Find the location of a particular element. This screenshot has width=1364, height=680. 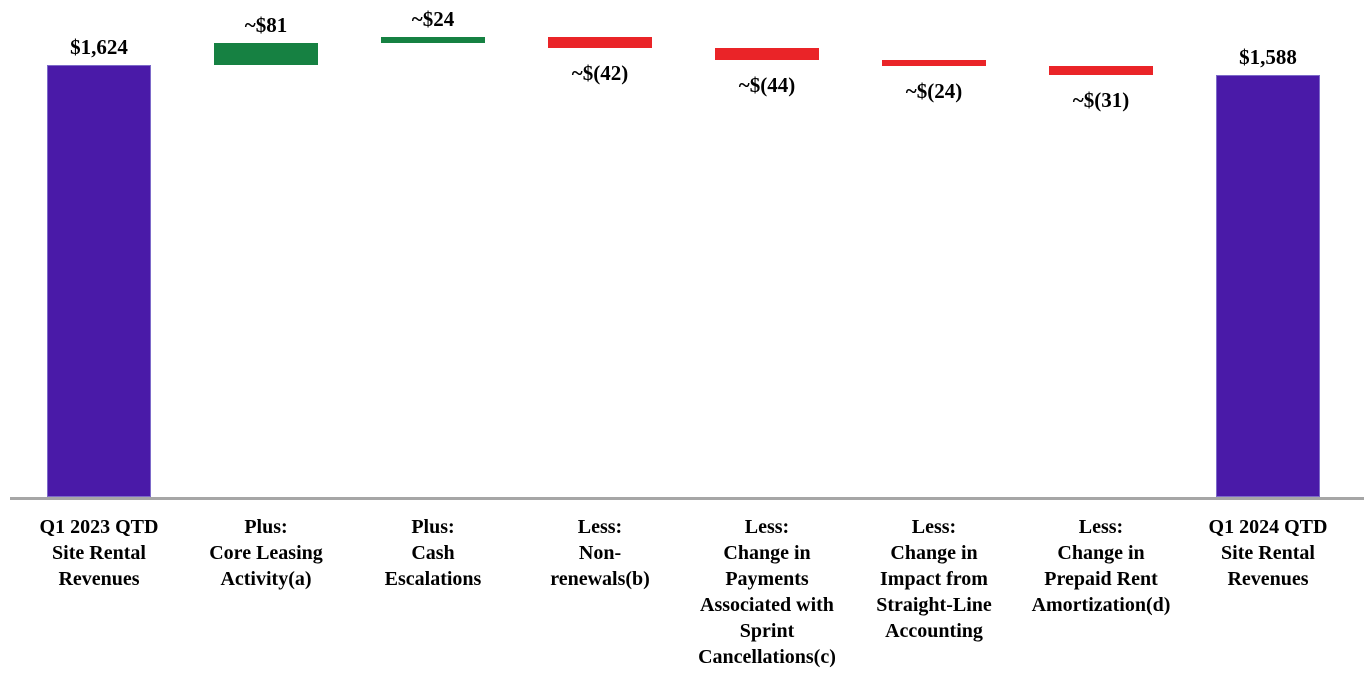

bar-value-label: $1,588 is located at coordinates (1268, 56).